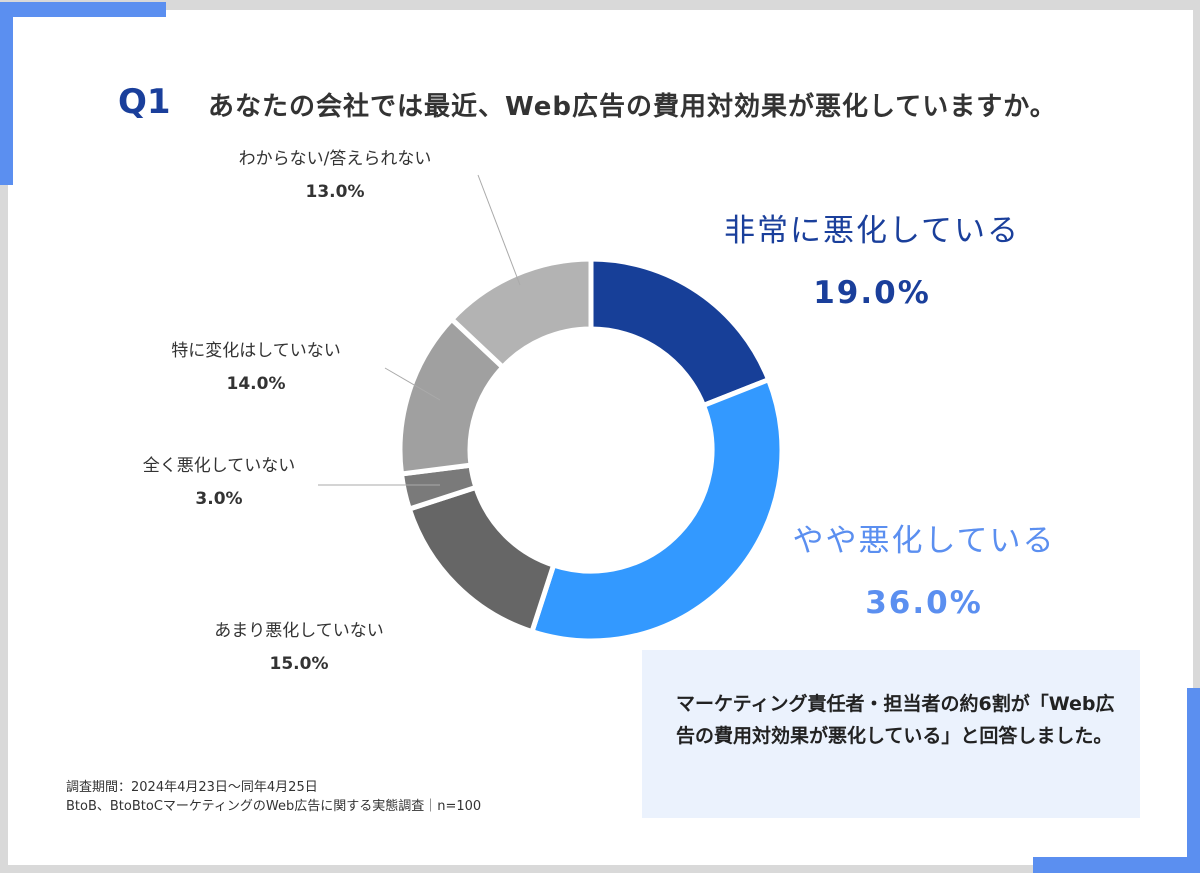  Describe the element at coordinates (83, 9) in the screenshot. I see `corner-accent-top` at that location.